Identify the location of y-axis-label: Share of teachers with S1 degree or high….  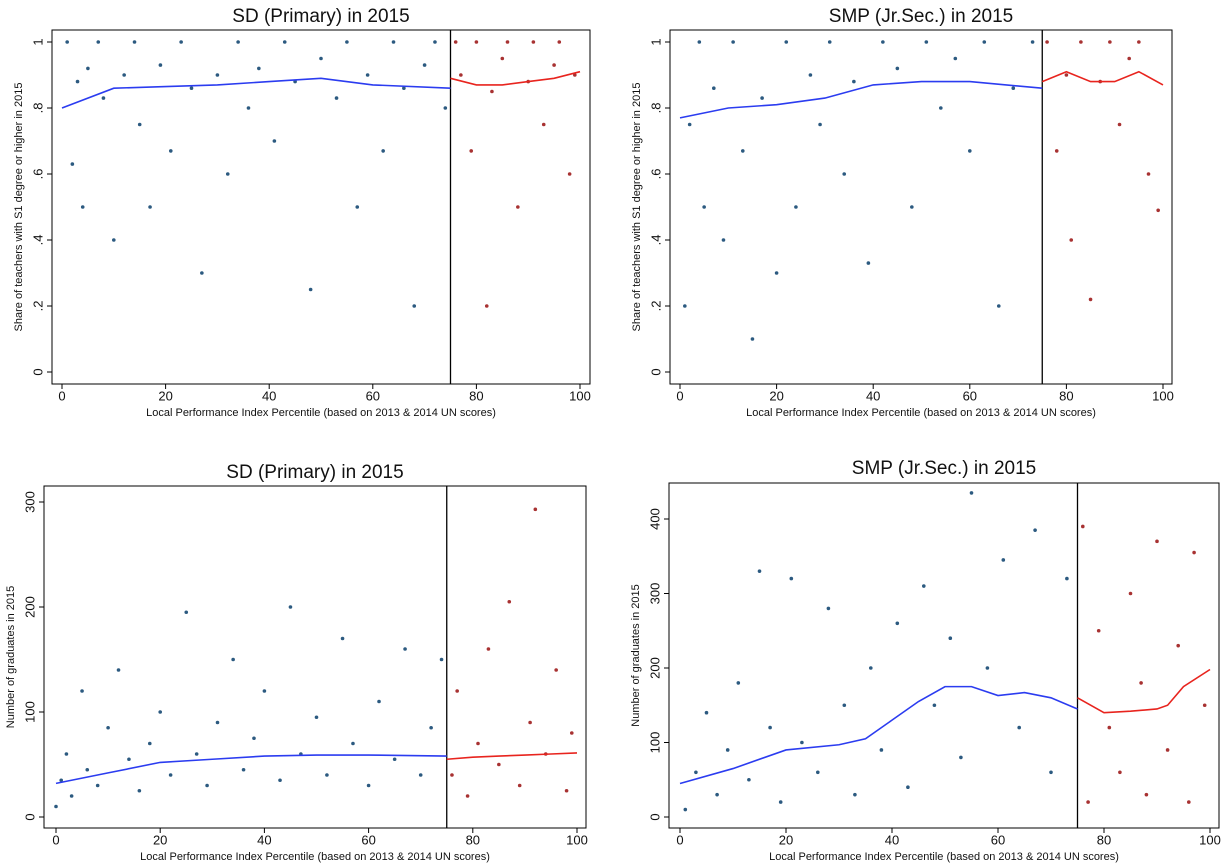
(19, 207).